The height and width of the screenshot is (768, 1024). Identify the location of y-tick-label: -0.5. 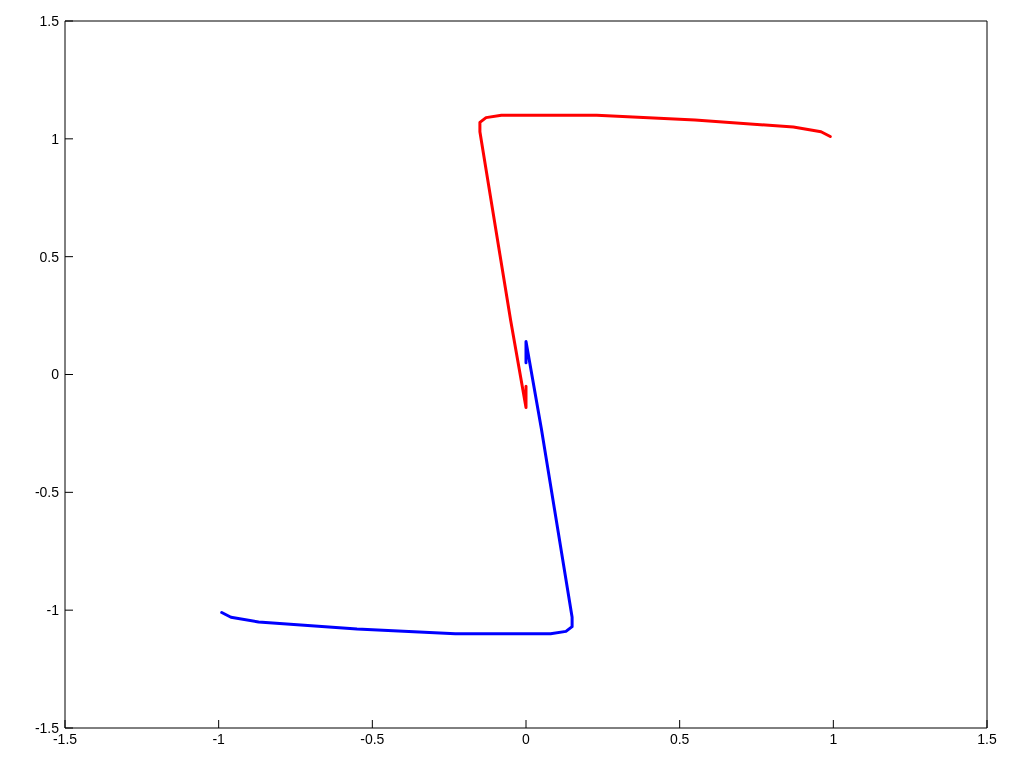
(47, 492).